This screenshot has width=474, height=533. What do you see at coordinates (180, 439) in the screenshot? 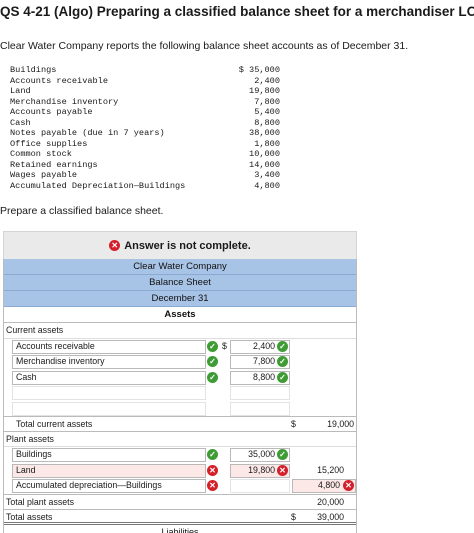
I see `section-label-row: Plant assets` at bounding box center [180, 439].